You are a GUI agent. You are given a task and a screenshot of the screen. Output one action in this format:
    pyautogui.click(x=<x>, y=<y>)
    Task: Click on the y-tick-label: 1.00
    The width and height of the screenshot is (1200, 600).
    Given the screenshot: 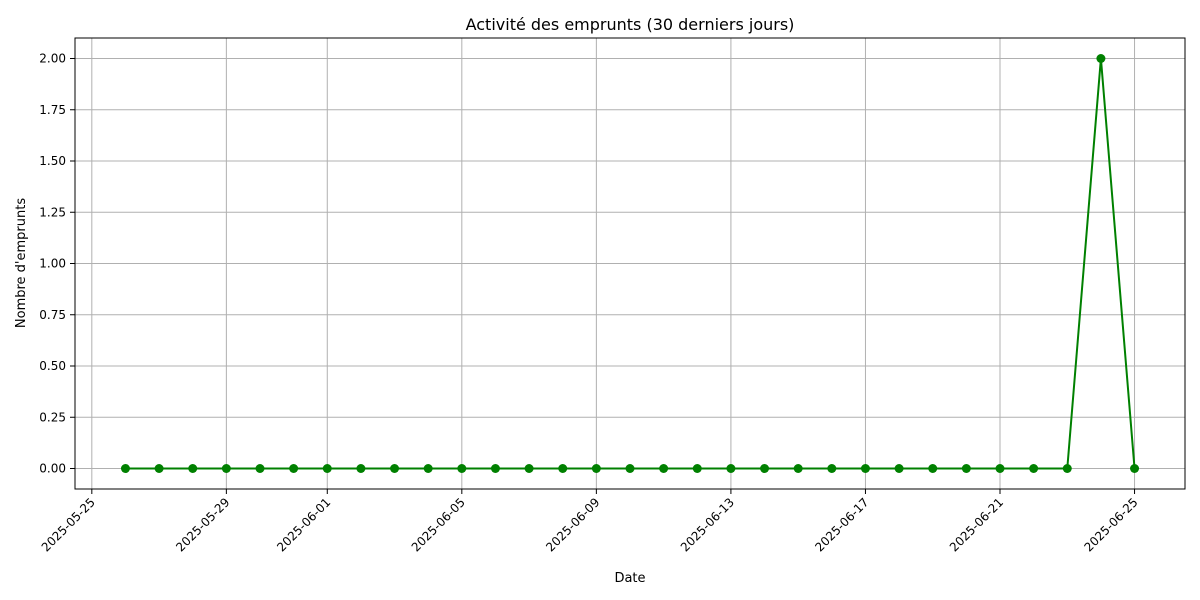 What is the action you would take?
    pyautogui.click(x=52, y=264)
    